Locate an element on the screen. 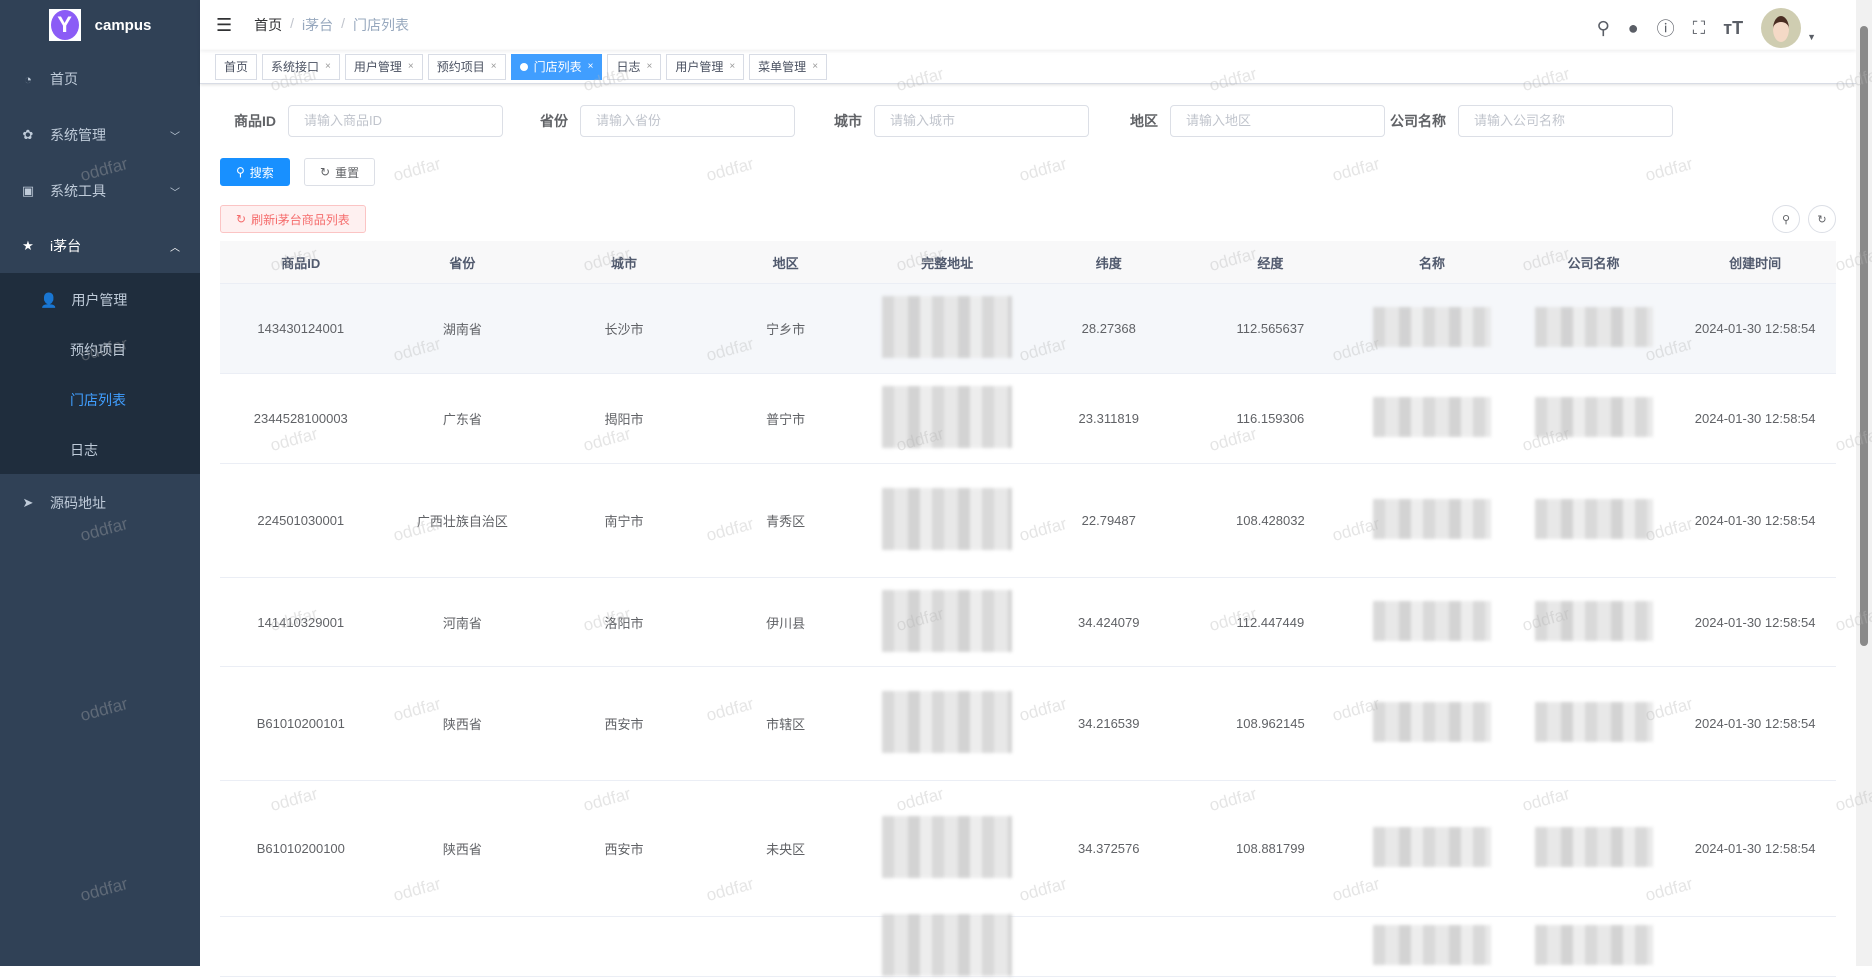  tab-6: 用户管理 × is located at coordinates (705, 66).